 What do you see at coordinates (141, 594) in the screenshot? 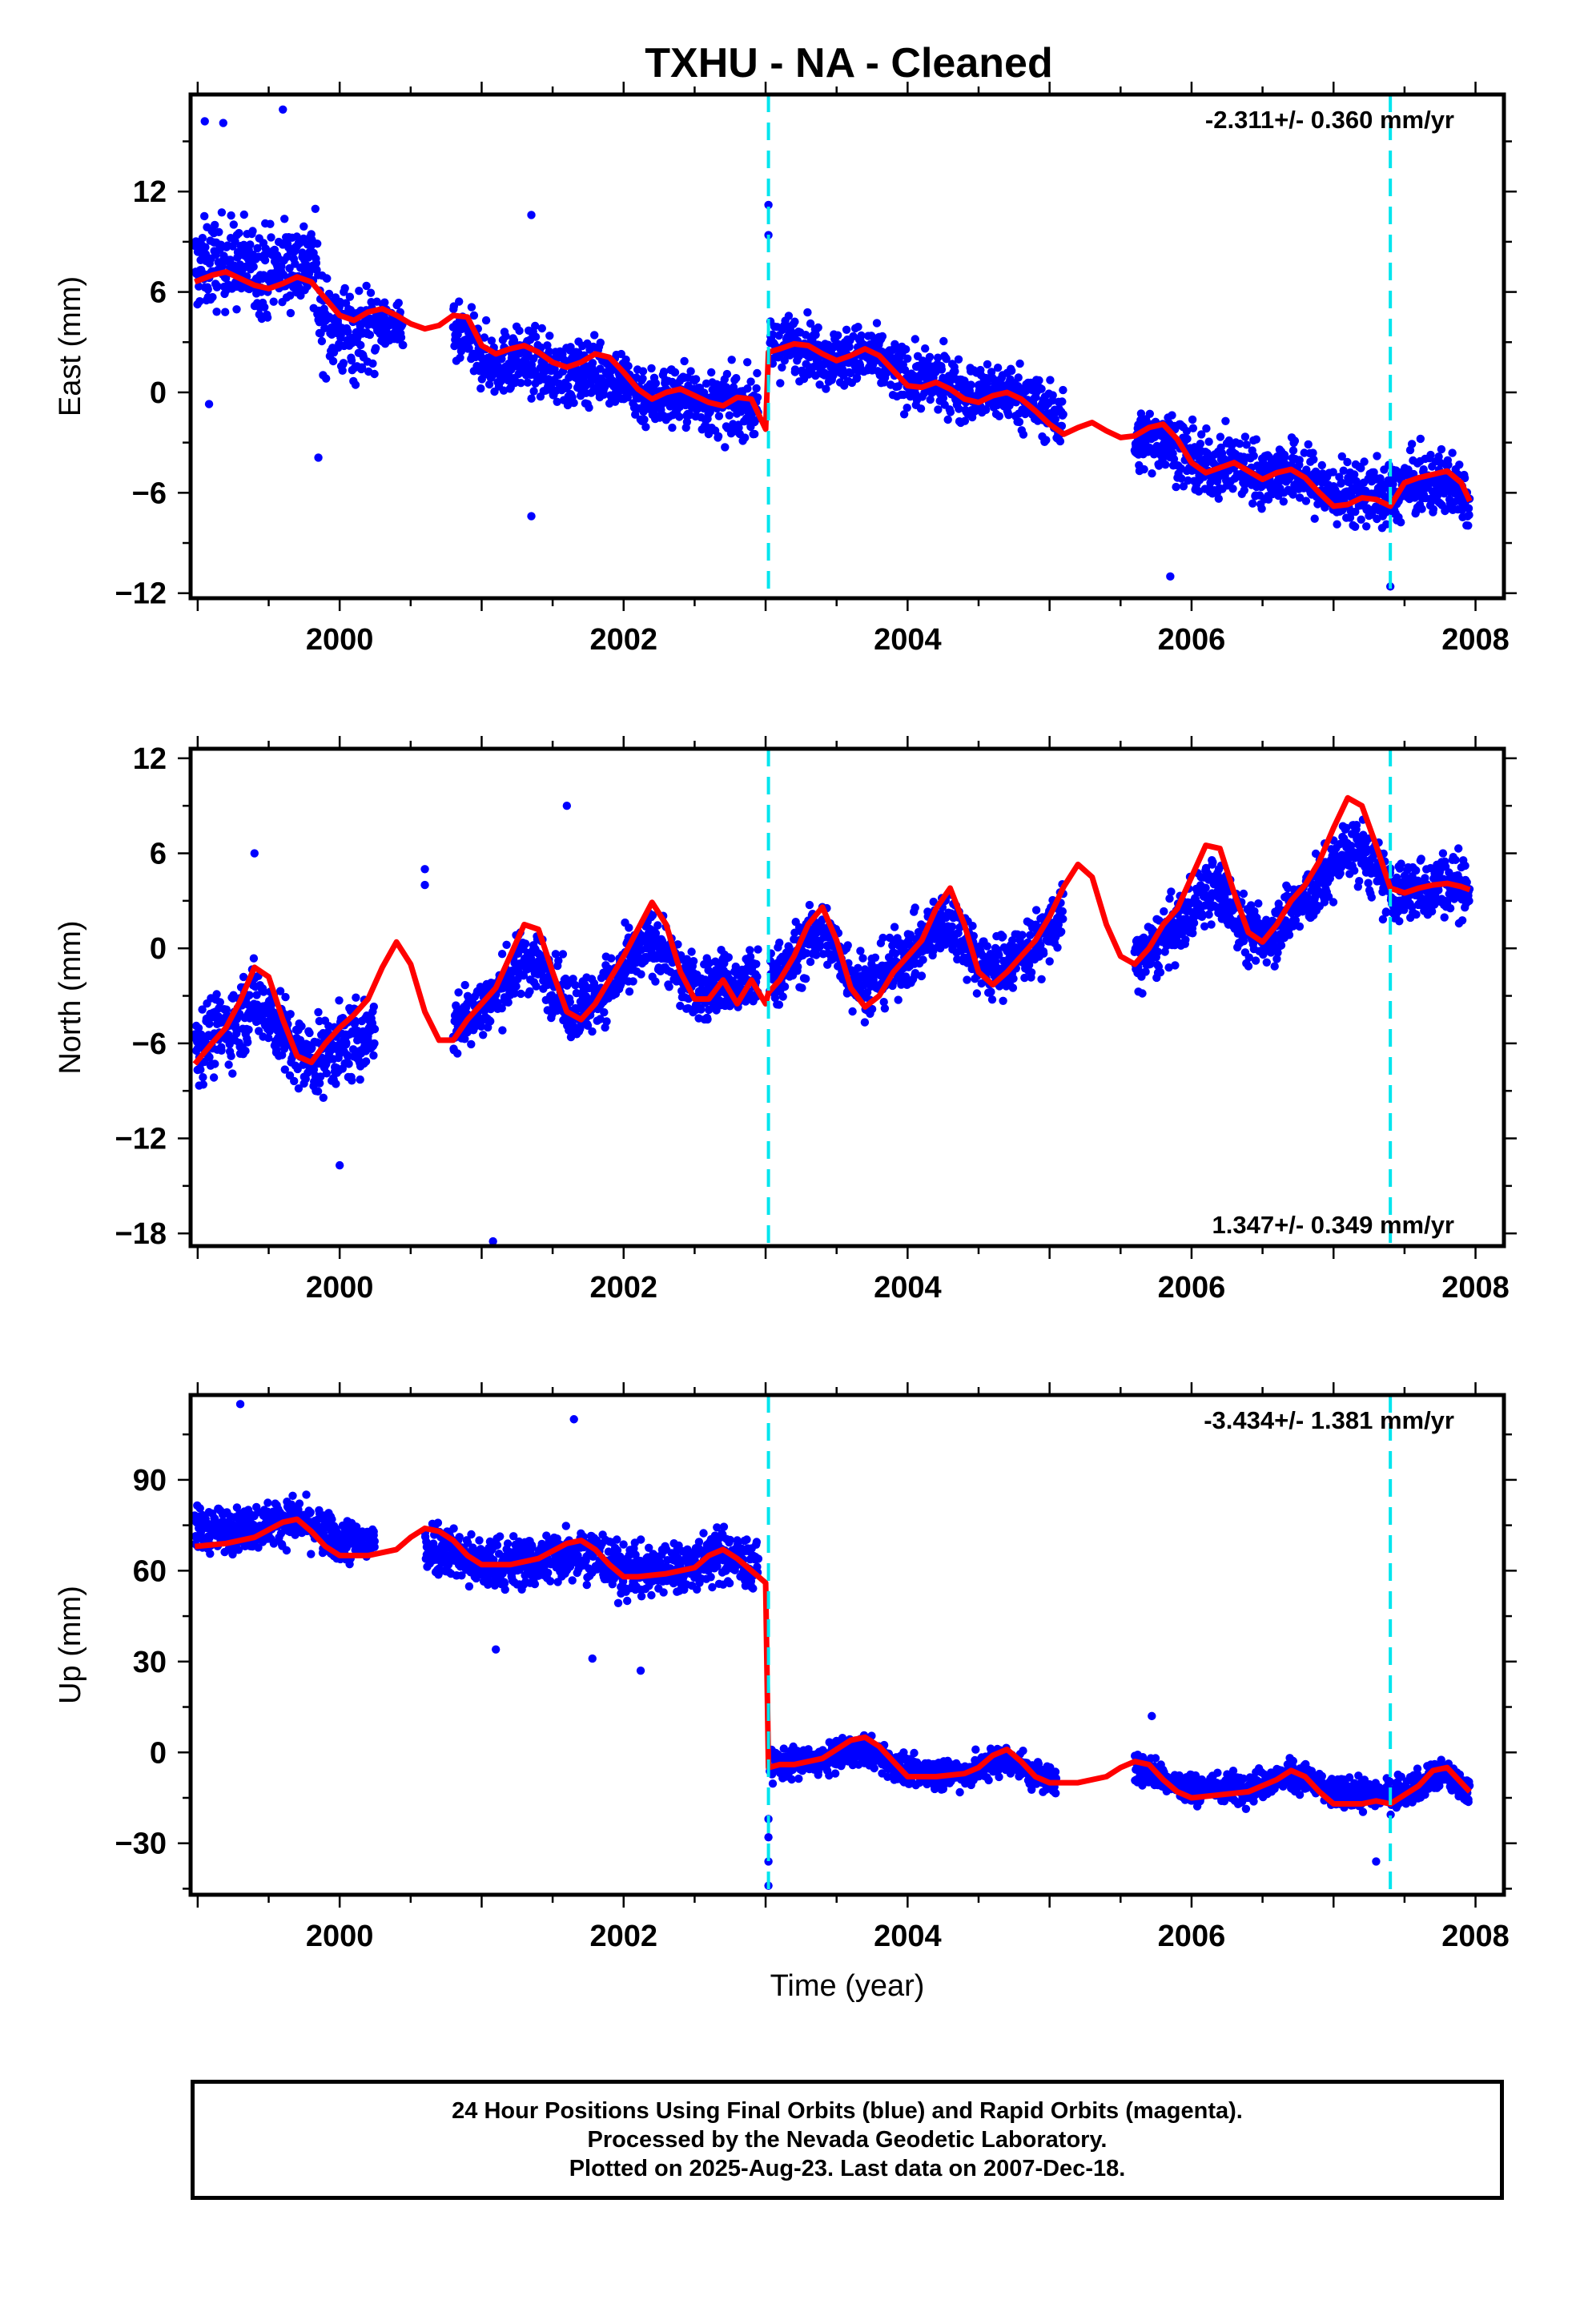
I see `east-y-tick-label: −12` at bounding box center [141, 594].